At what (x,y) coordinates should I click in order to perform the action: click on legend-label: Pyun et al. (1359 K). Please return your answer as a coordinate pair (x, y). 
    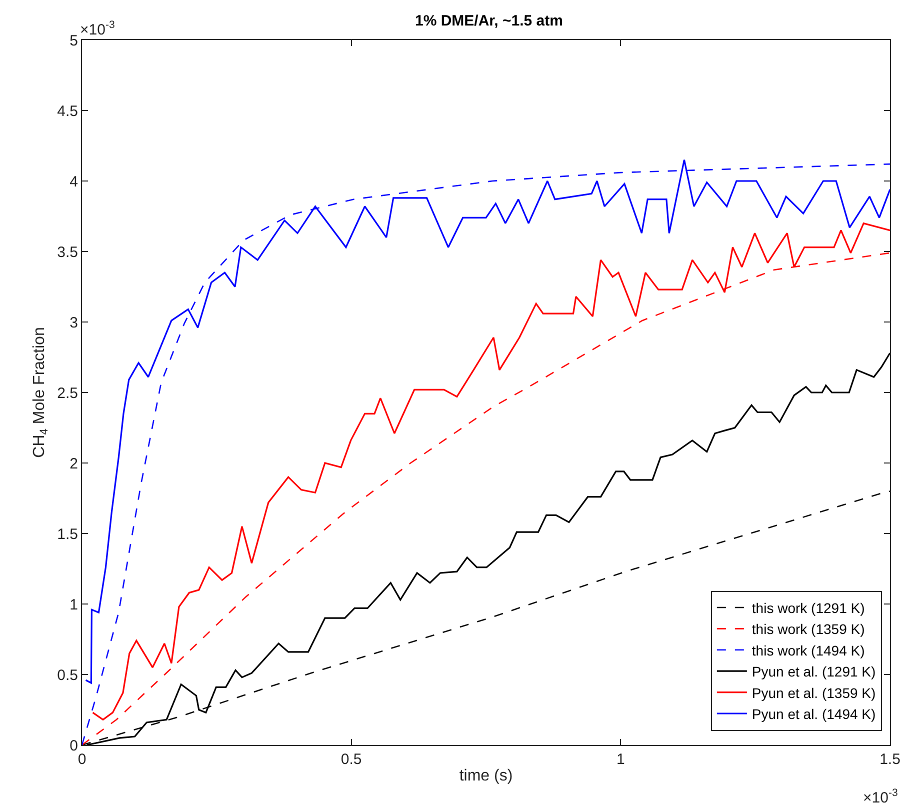
    Looking at the image, I should click on (814, 692).